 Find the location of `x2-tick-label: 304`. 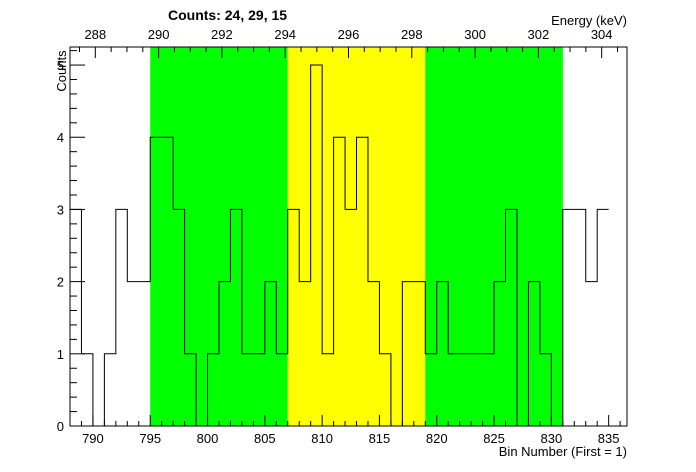

x2-tick-label: 304 is located at coordinates (602, 34).